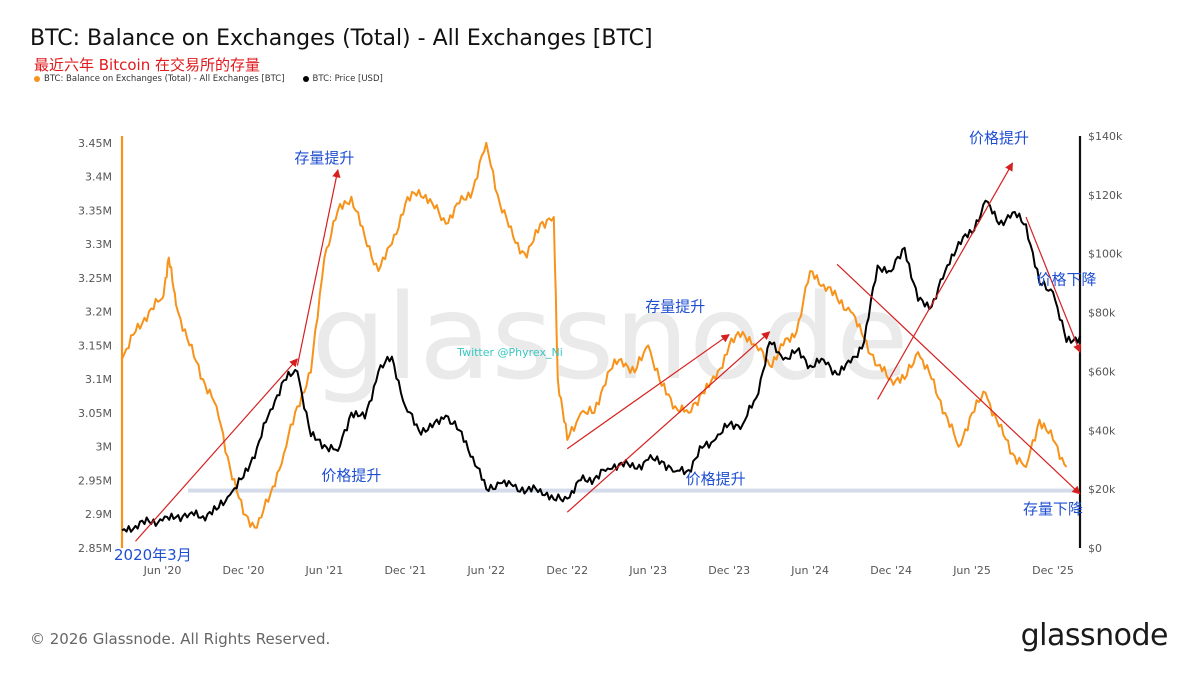  What do you see at coordinates (305, 79) in the screenshot?
I see `legend-dot-price` at bounding box center [305, 79].